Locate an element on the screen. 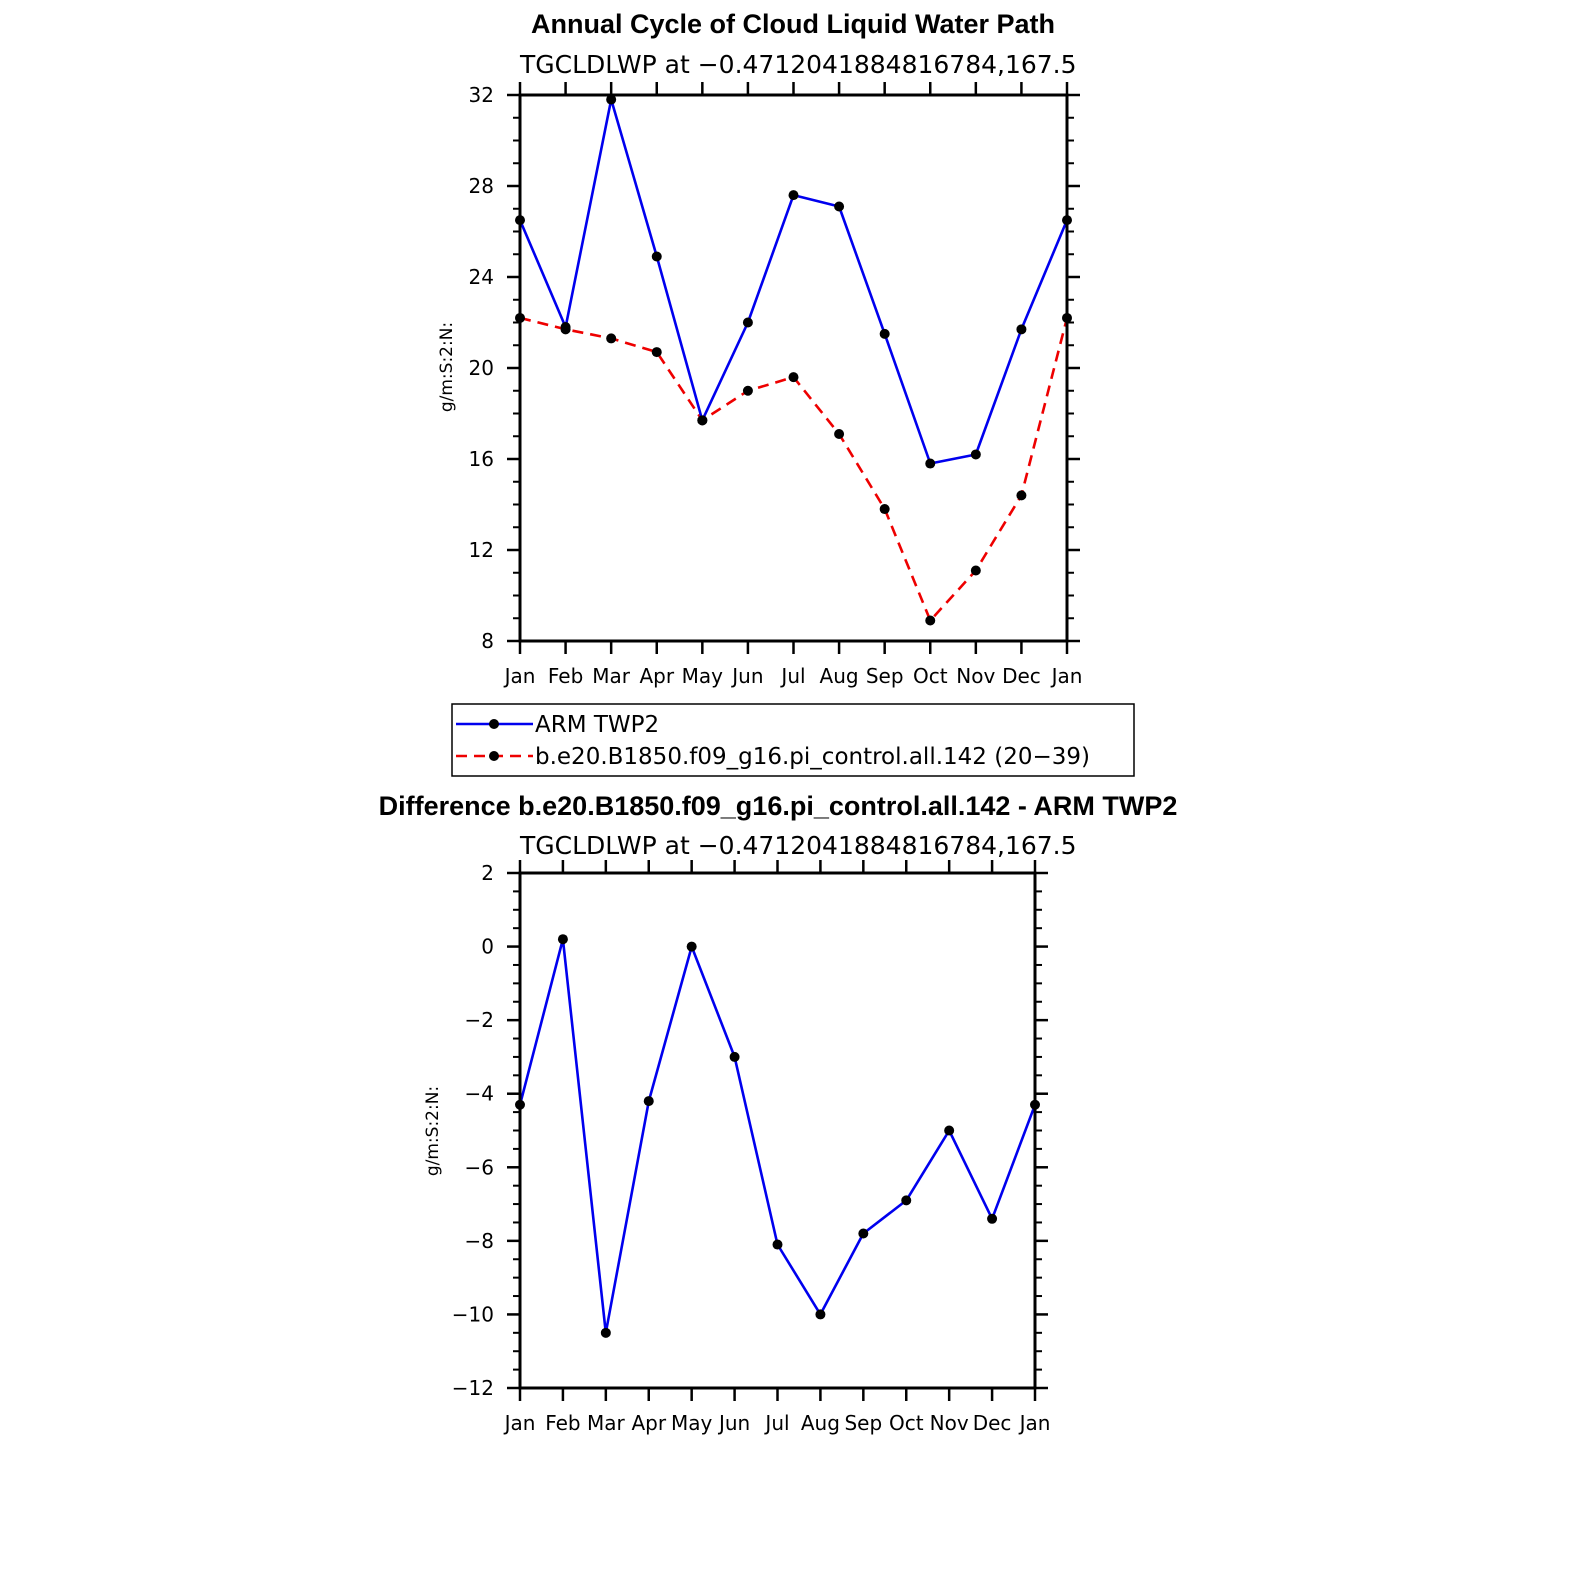 The image size is (1574, 1574). y-tick-label: −8 is located at coordinates (479, 1241).